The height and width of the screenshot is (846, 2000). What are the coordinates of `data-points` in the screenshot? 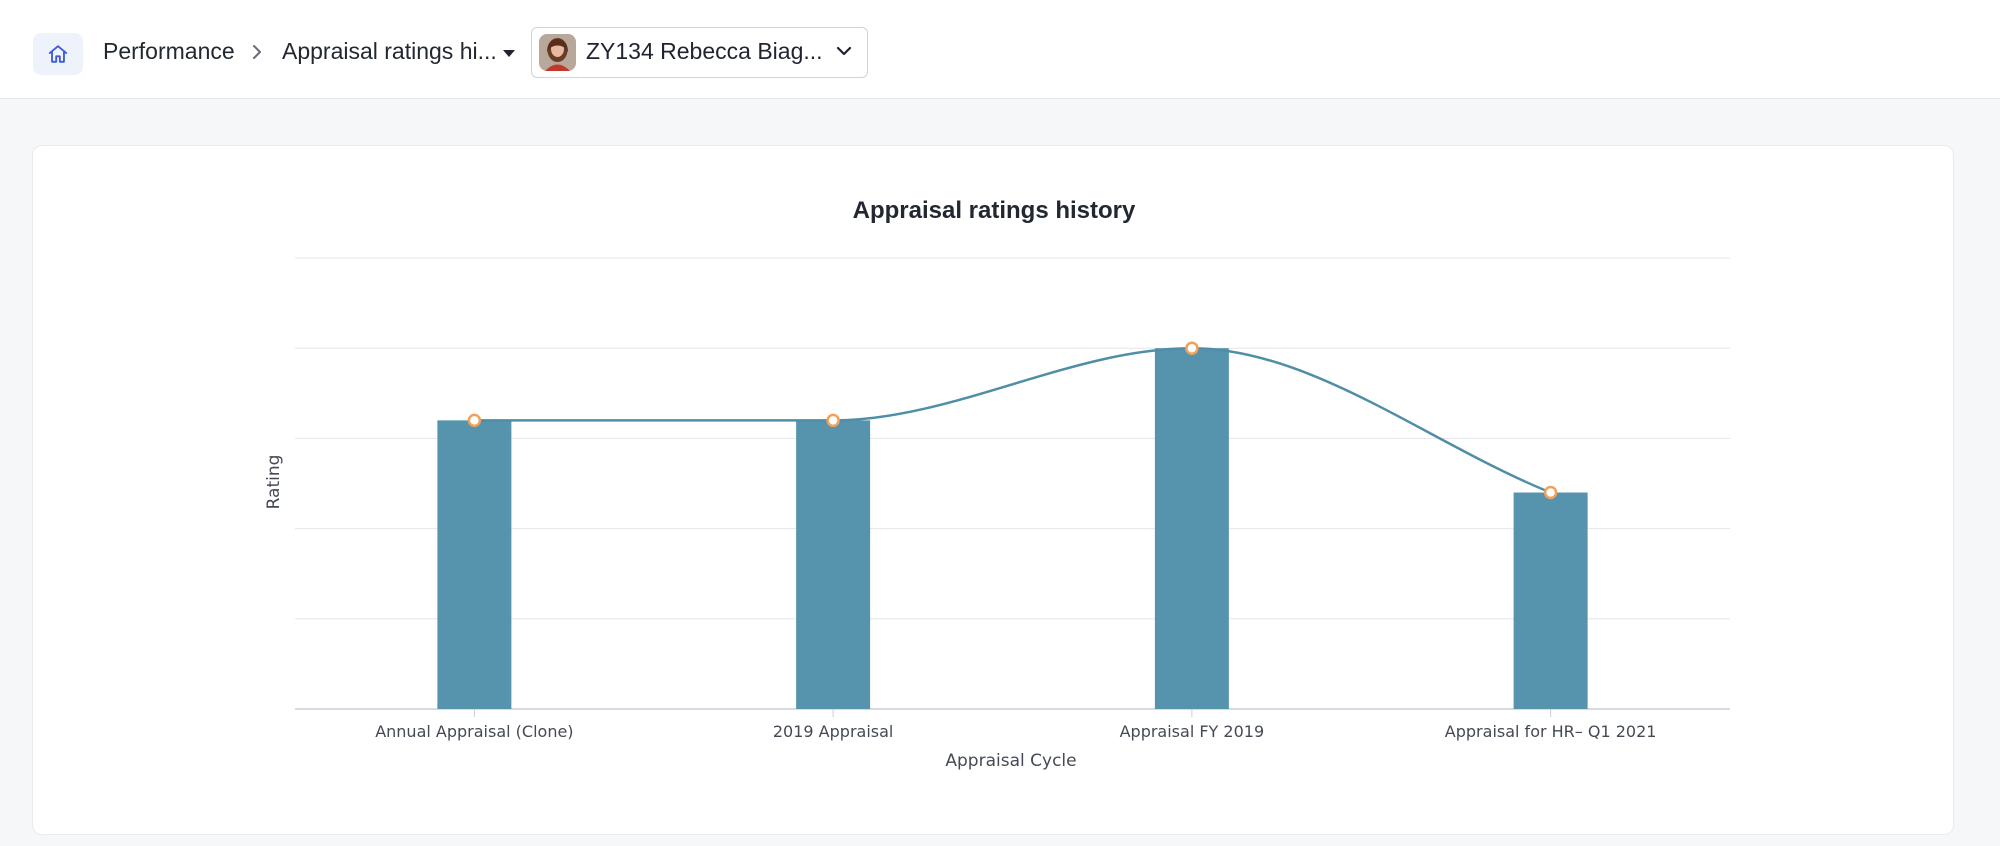 It's located at (1012, 420).